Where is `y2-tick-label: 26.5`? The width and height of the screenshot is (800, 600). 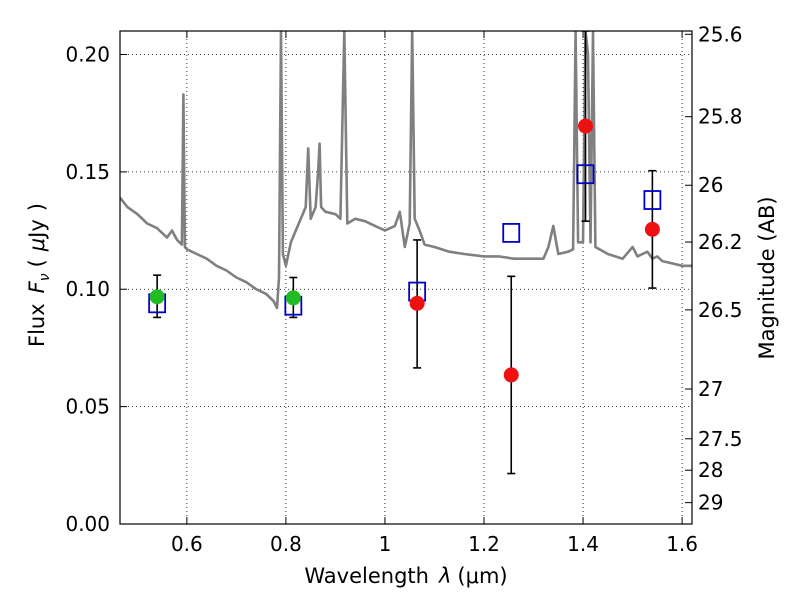
y2-tick-label: 26.5 is located at coordinates (720, 310).